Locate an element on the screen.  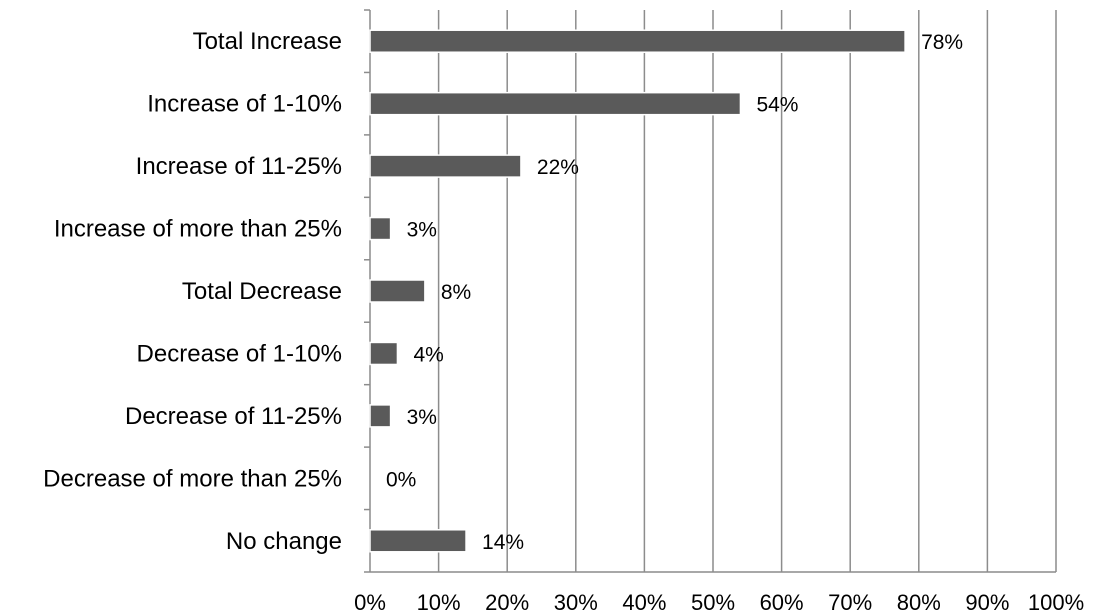
x-tick-label: 30% is located at coordinates (576, 602).